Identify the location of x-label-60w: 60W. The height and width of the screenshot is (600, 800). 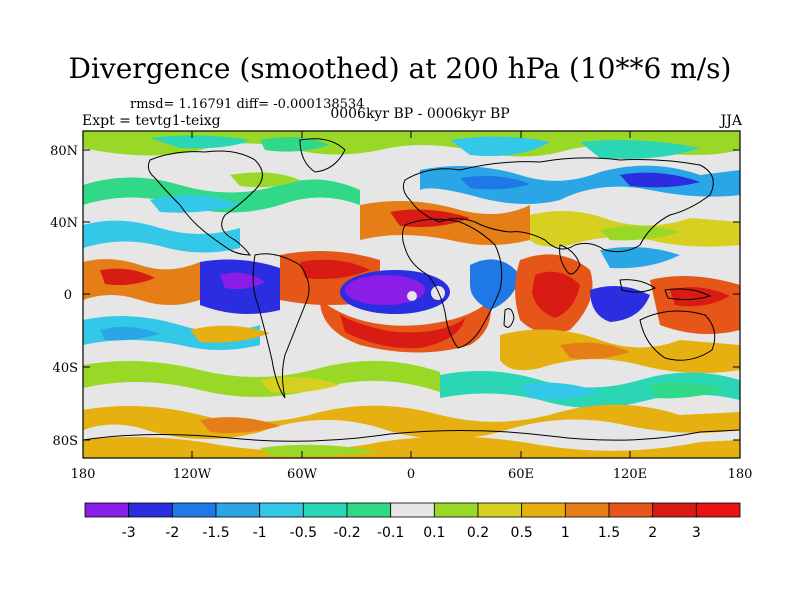
(302, 474).